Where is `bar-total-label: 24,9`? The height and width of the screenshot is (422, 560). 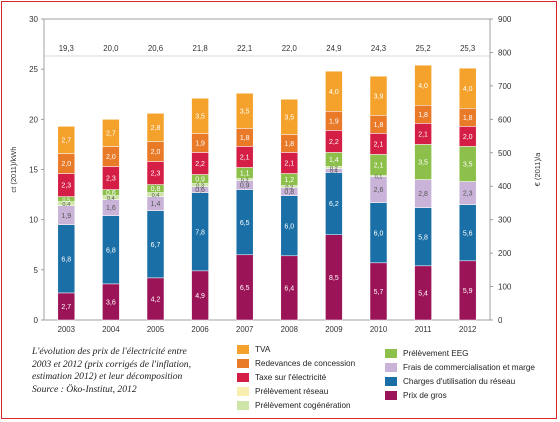
bar-total-label: 24,9 is located at coordinates (333, 48).